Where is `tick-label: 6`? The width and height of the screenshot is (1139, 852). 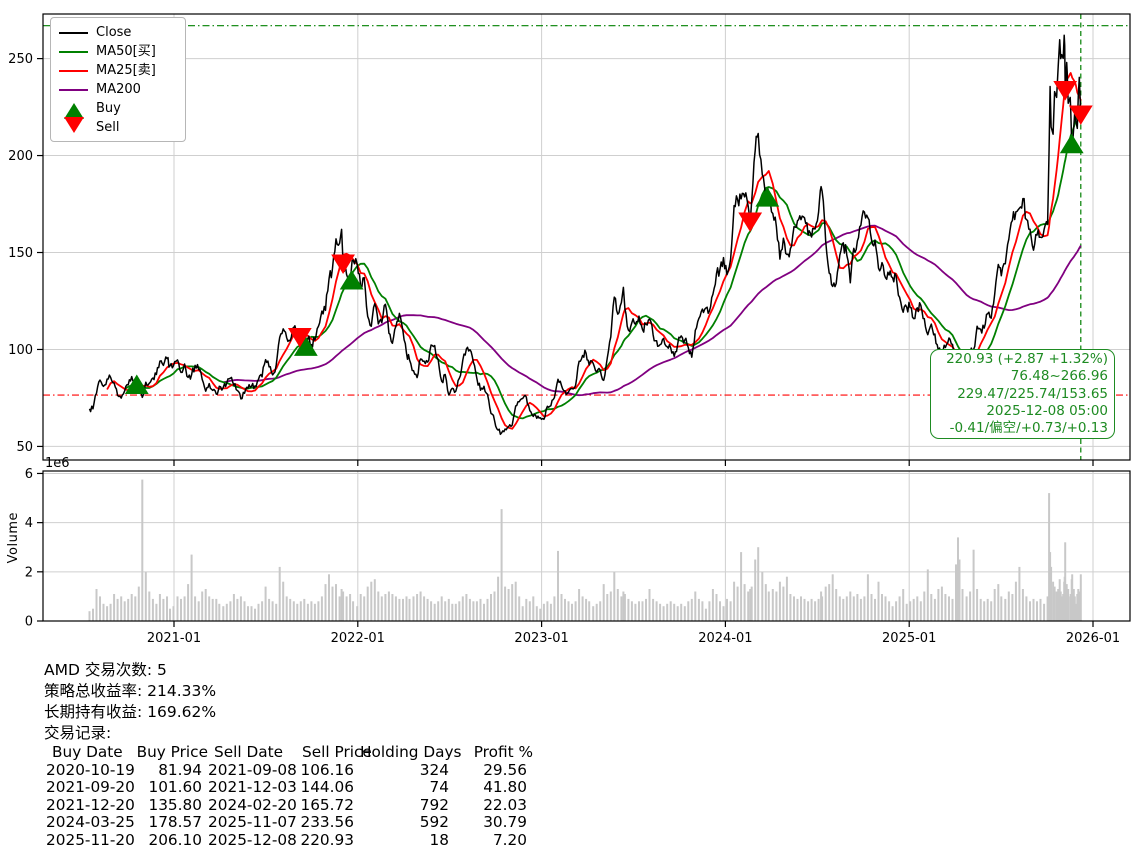
tick-label: 6 is located at coordinates (29, 474).